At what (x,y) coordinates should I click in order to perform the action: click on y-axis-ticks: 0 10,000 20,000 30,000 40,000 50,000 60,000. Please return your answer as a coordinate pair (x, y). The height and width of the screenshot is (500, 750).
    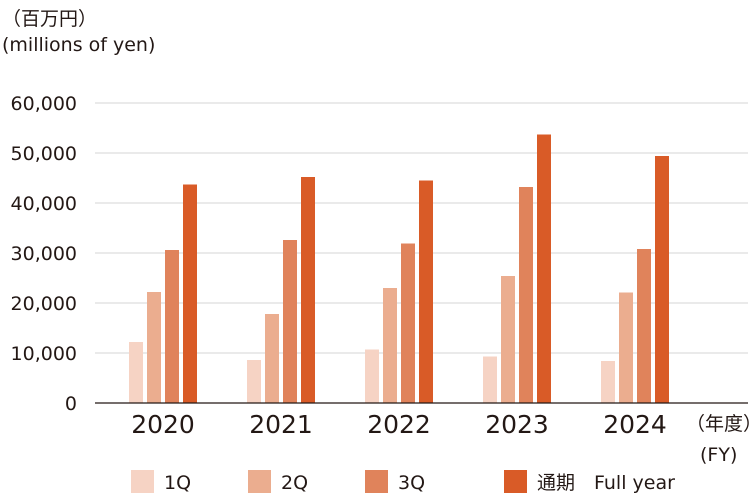
    Looking at the image, I should click on (44, 254).